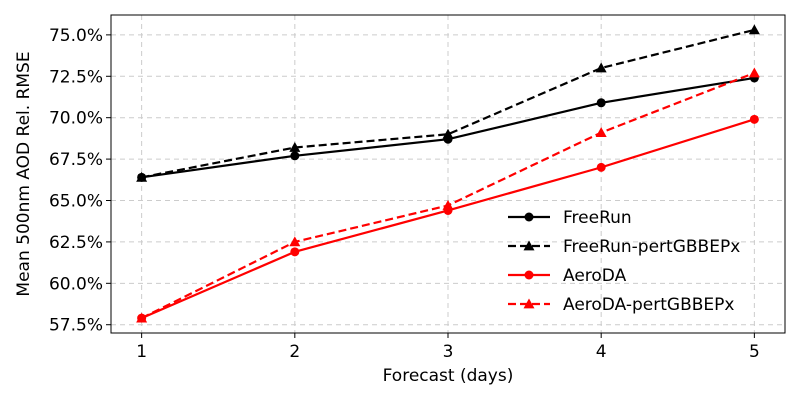  What do you see at coordinates (76, 326) in the screenshot?
I see `y-tick-label: 57.5%` at bounding box center [76, 326].